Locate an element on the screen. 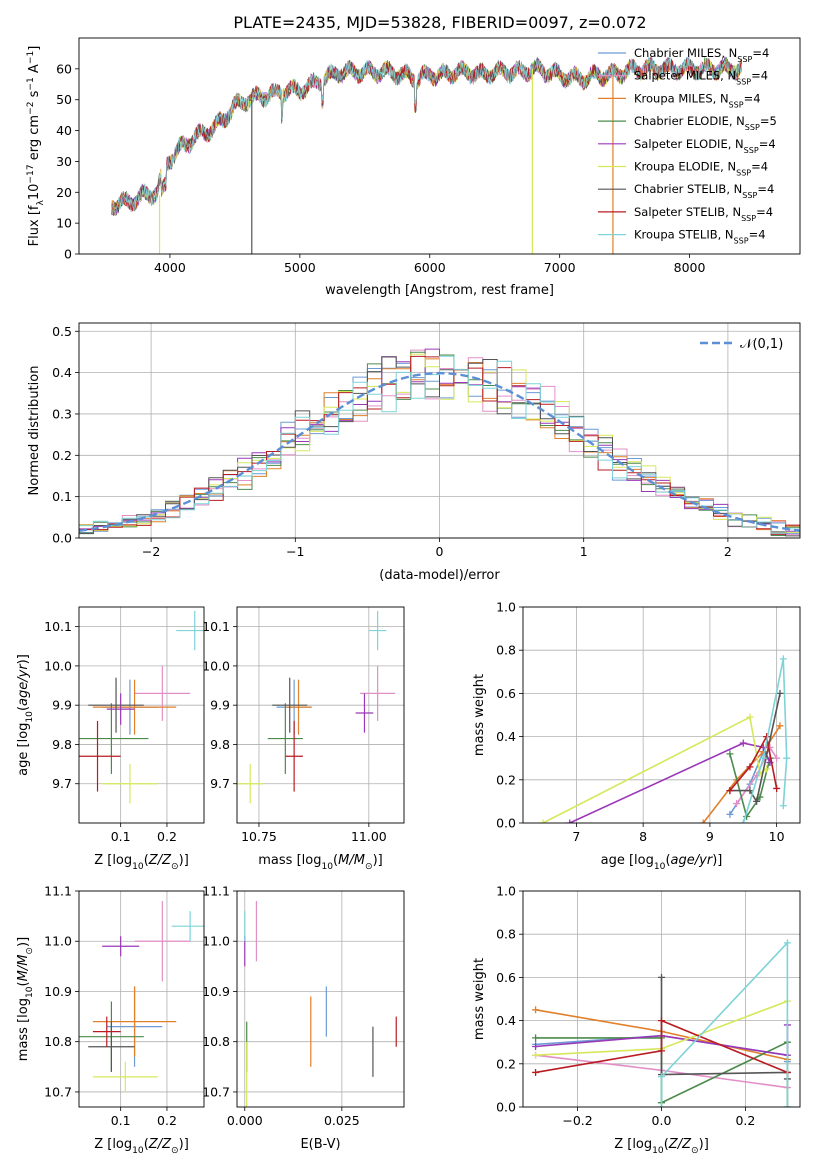  label-part: age [log is located at coordinates (23, 749).